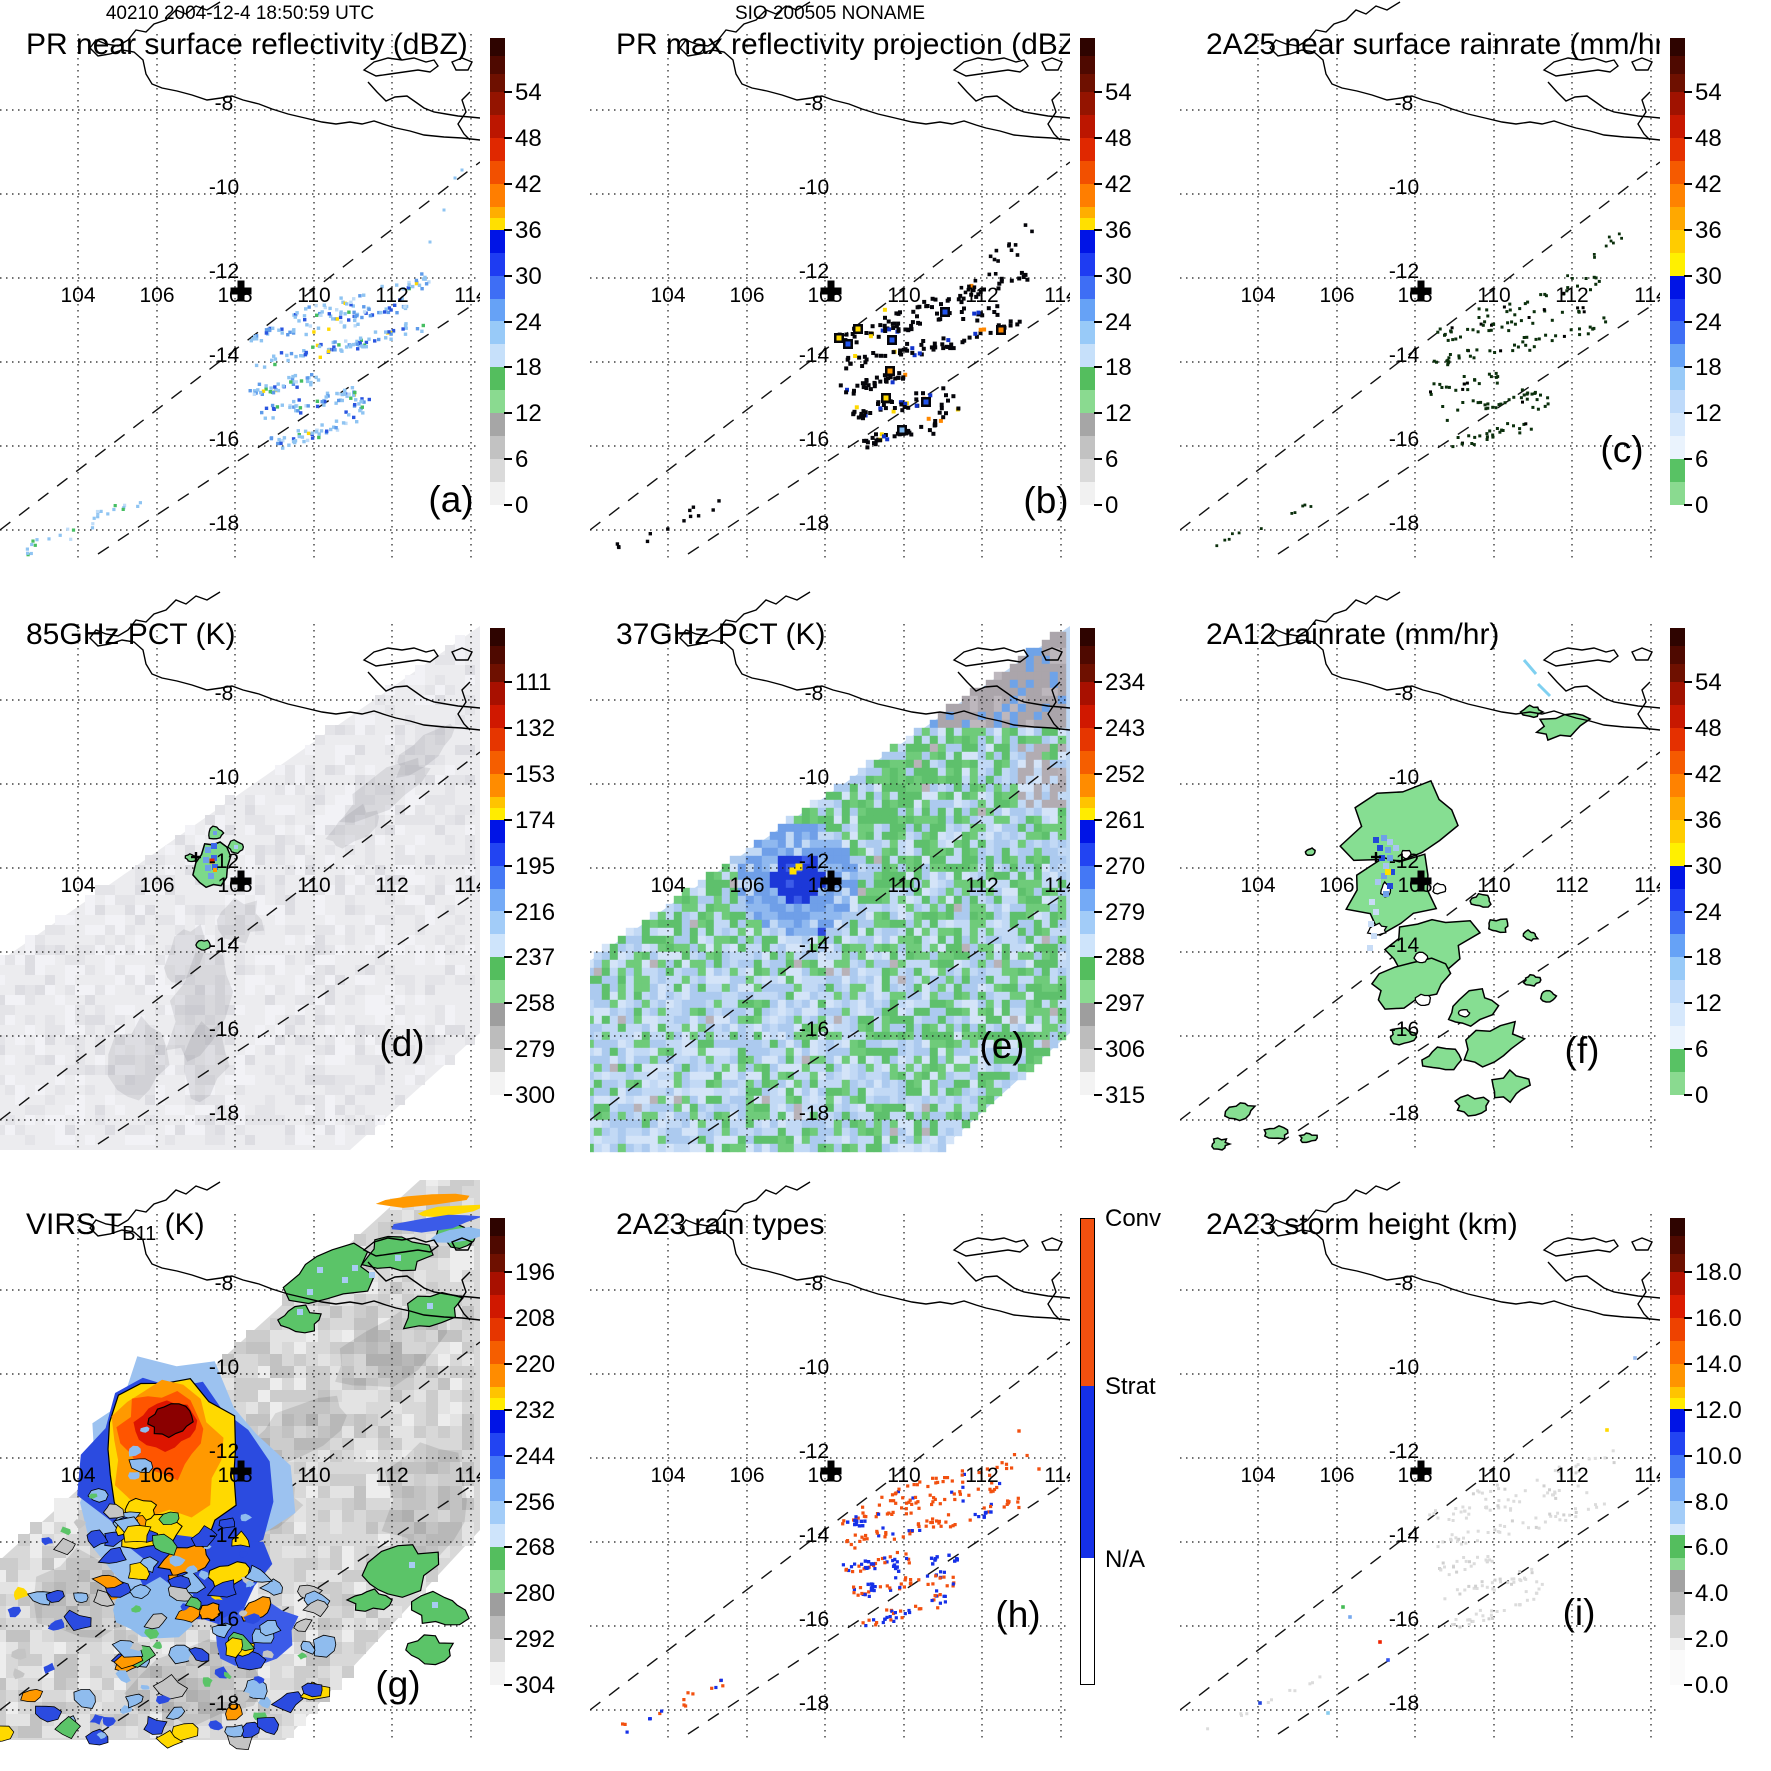  What do you see at coordinates (1621, 449) in the screenshot?
I see `panel-letter: (c)` at bounding box center [1621, 449].